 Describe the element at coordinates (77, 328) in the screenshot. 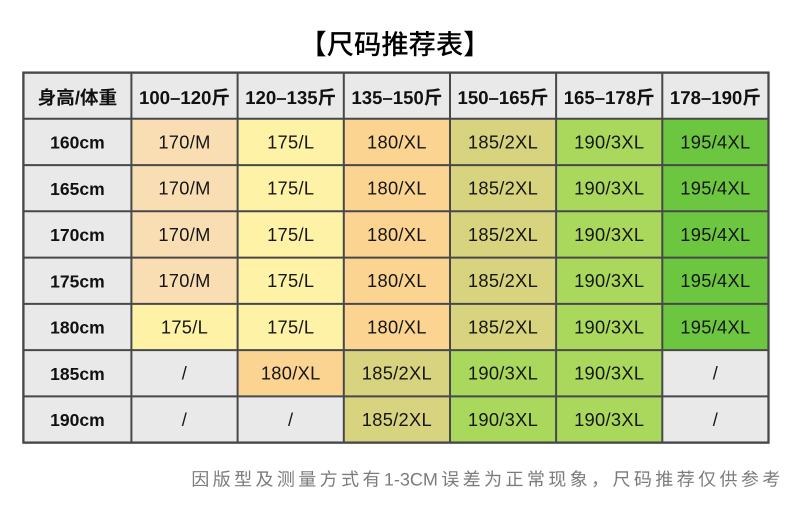

I see `svg-text: 180cm` at that location.